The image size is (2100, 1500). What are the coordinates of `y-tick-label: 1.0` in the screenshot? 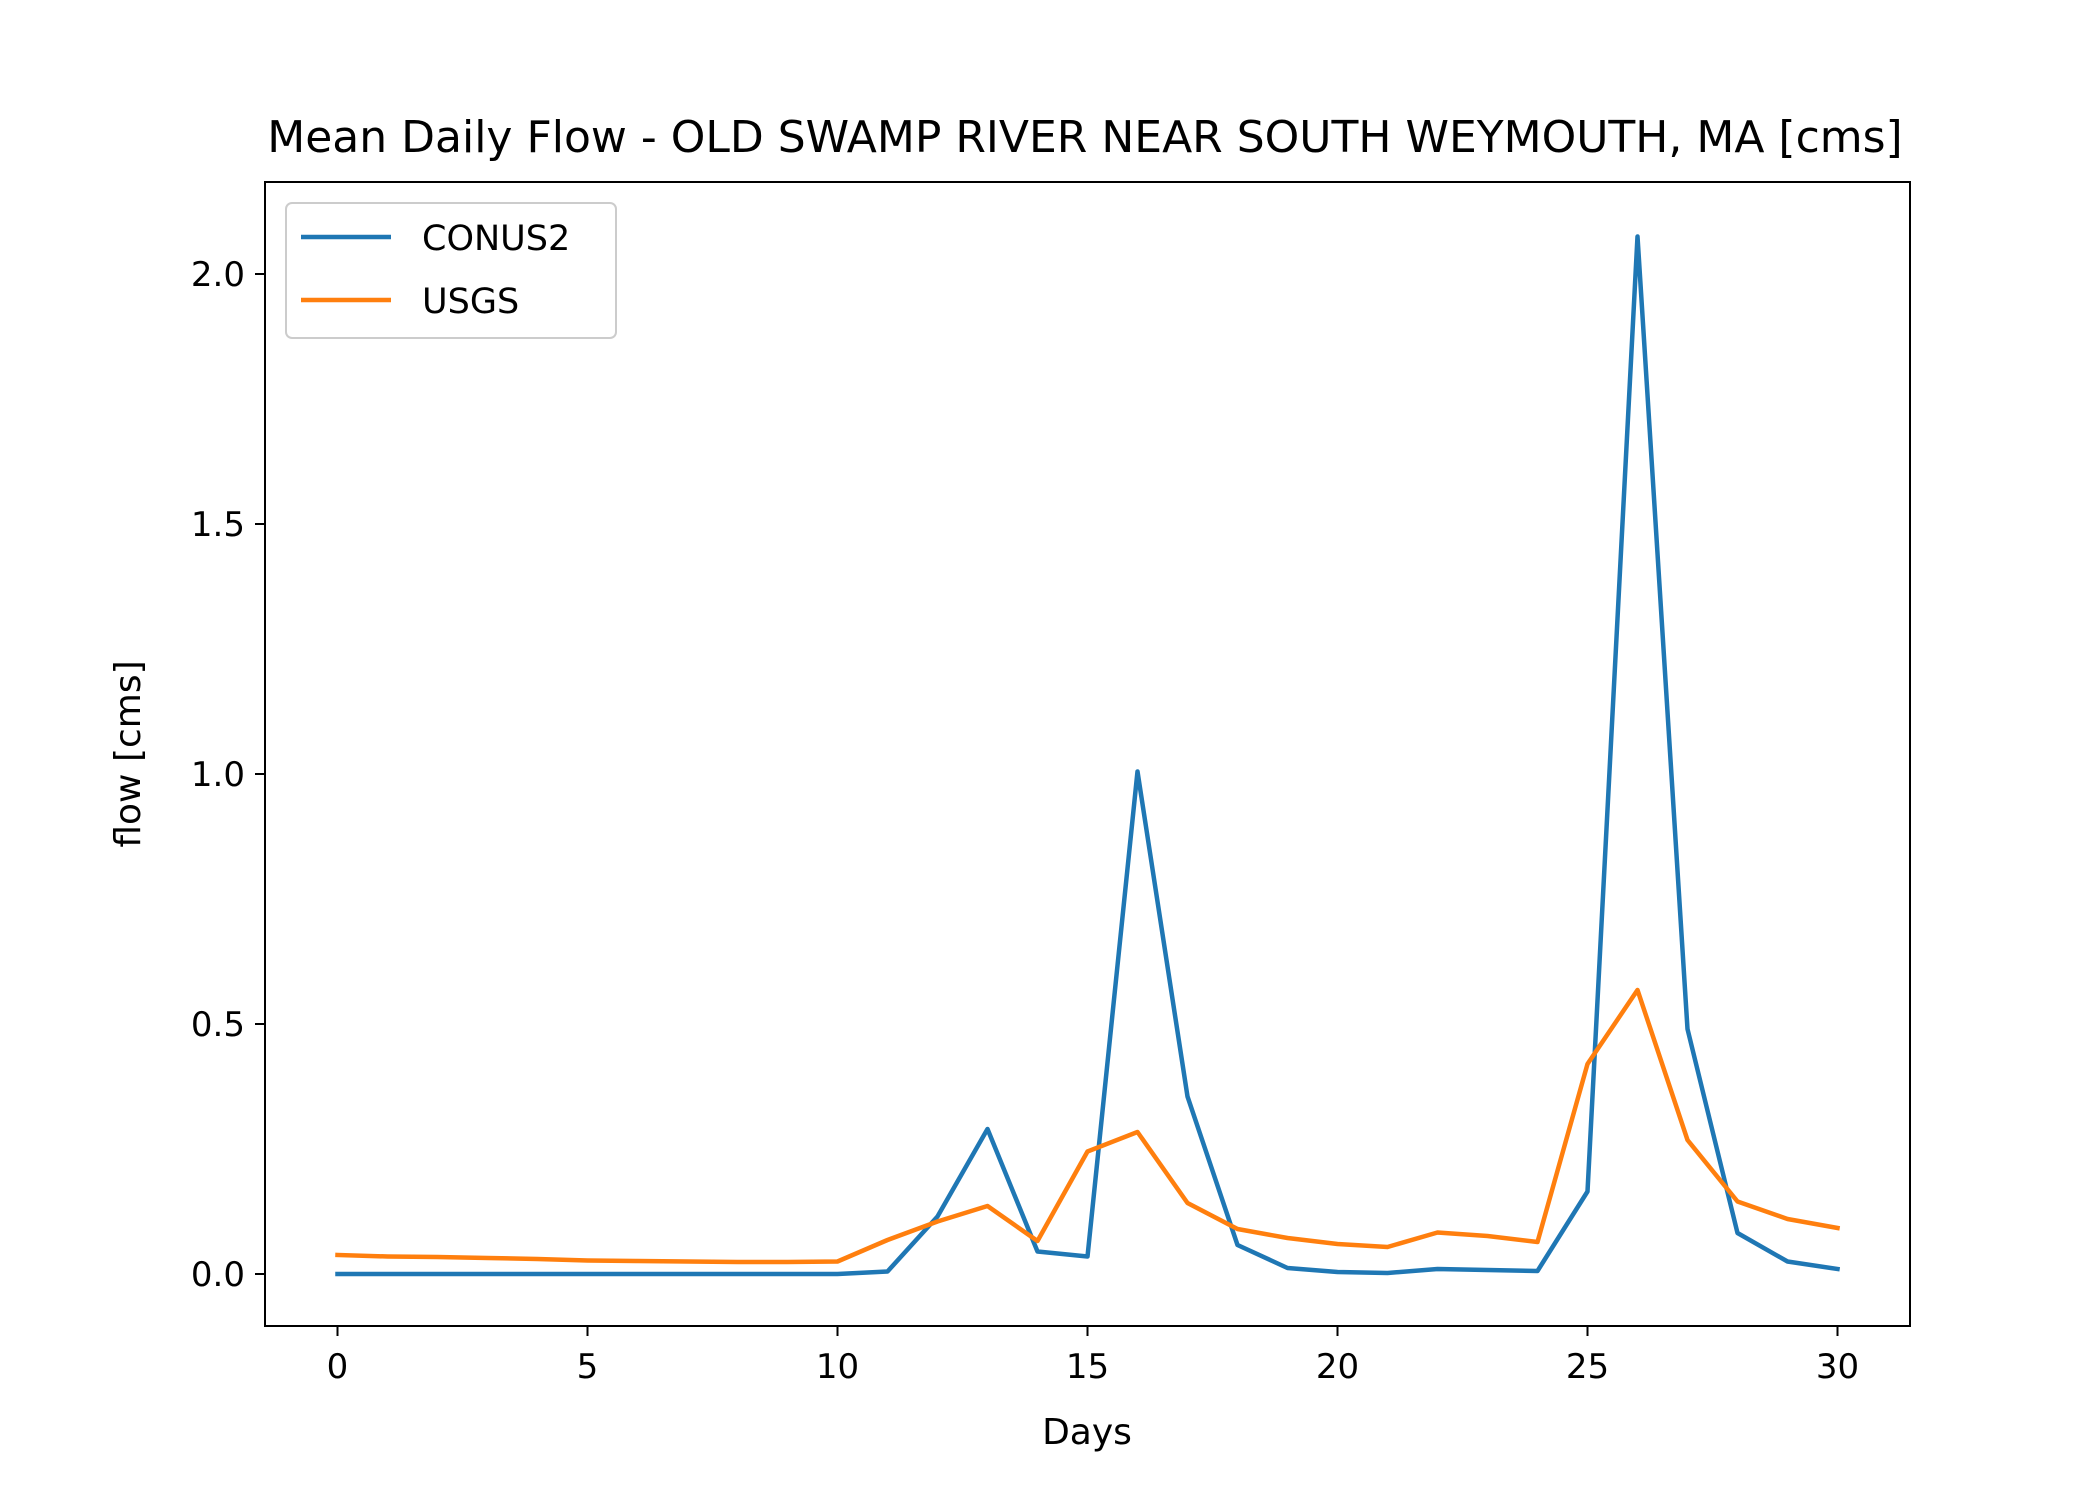 It's located at (218, 775).